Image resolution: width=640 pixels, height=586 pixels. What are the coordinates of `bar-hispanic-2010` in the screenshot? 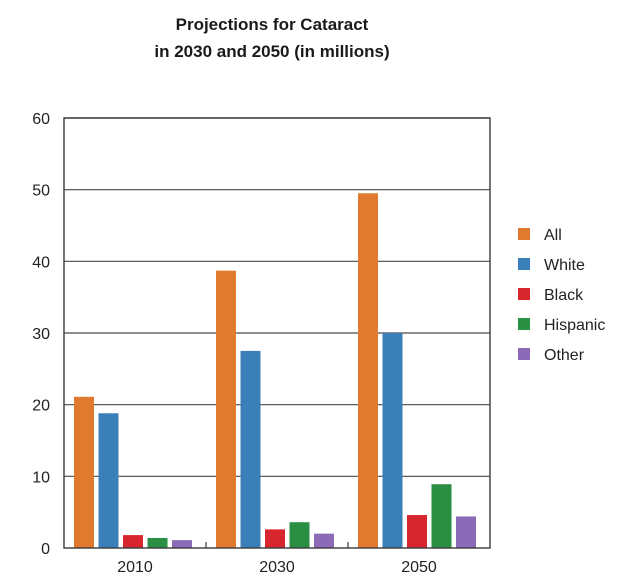 It's located at (157, 542).